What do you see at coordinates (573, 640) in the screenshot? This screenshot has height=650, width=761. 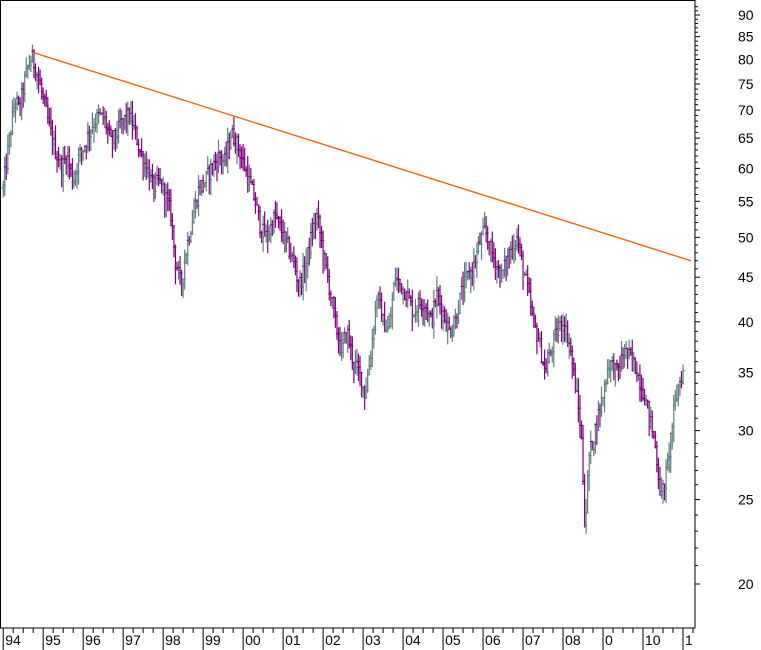 I see `x-tick-label: 08` at bounding box center [573, 640].